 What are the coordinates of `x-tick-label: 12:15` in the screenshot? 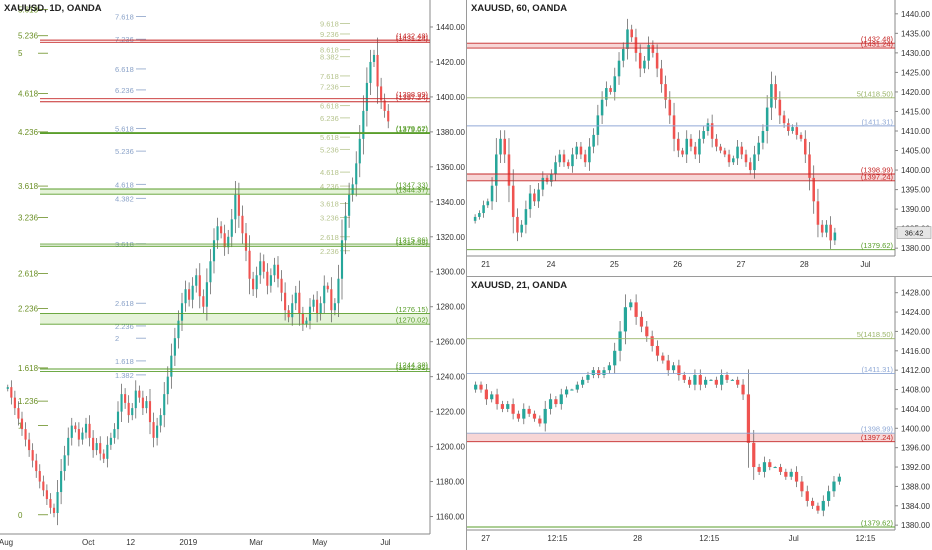 It's located at (557, 538).